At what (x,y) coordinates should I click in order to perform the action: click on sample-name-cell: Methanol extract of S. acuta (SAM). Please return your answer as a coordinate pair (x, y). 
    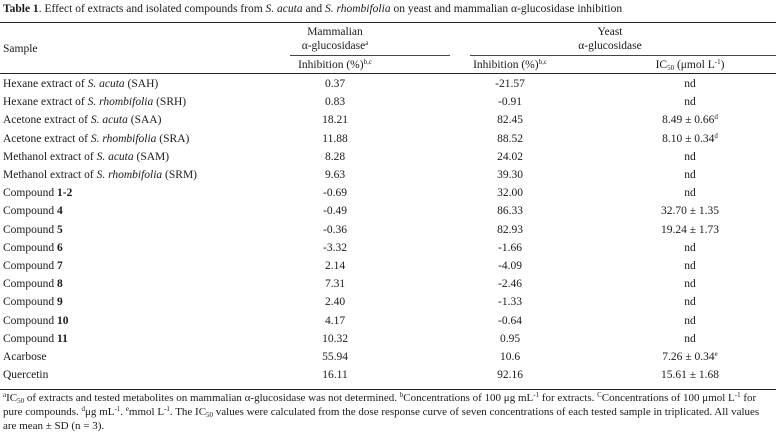
    Looking at the image, I should click on (86, 157).